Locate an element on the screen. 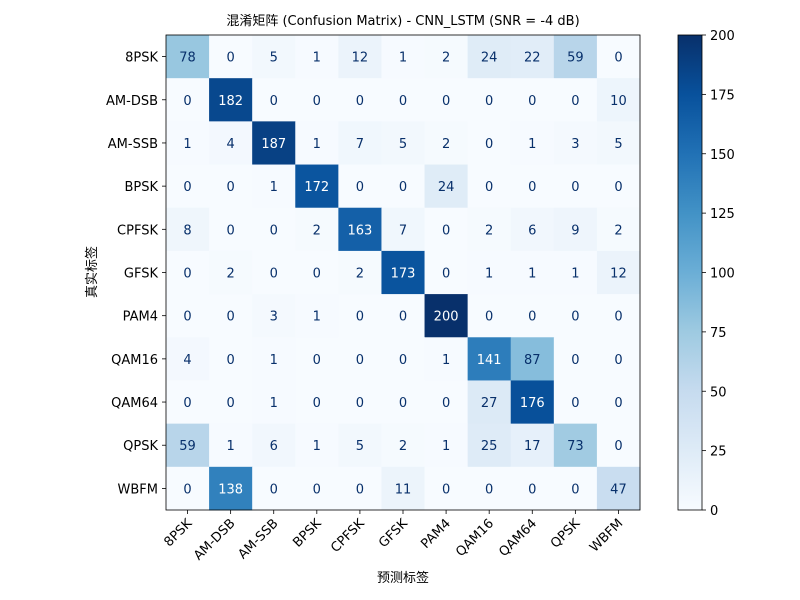 The width and height of the screenshot is (800, 600). colorbar-tick-label: 125 is located at coordinates (722, 214).